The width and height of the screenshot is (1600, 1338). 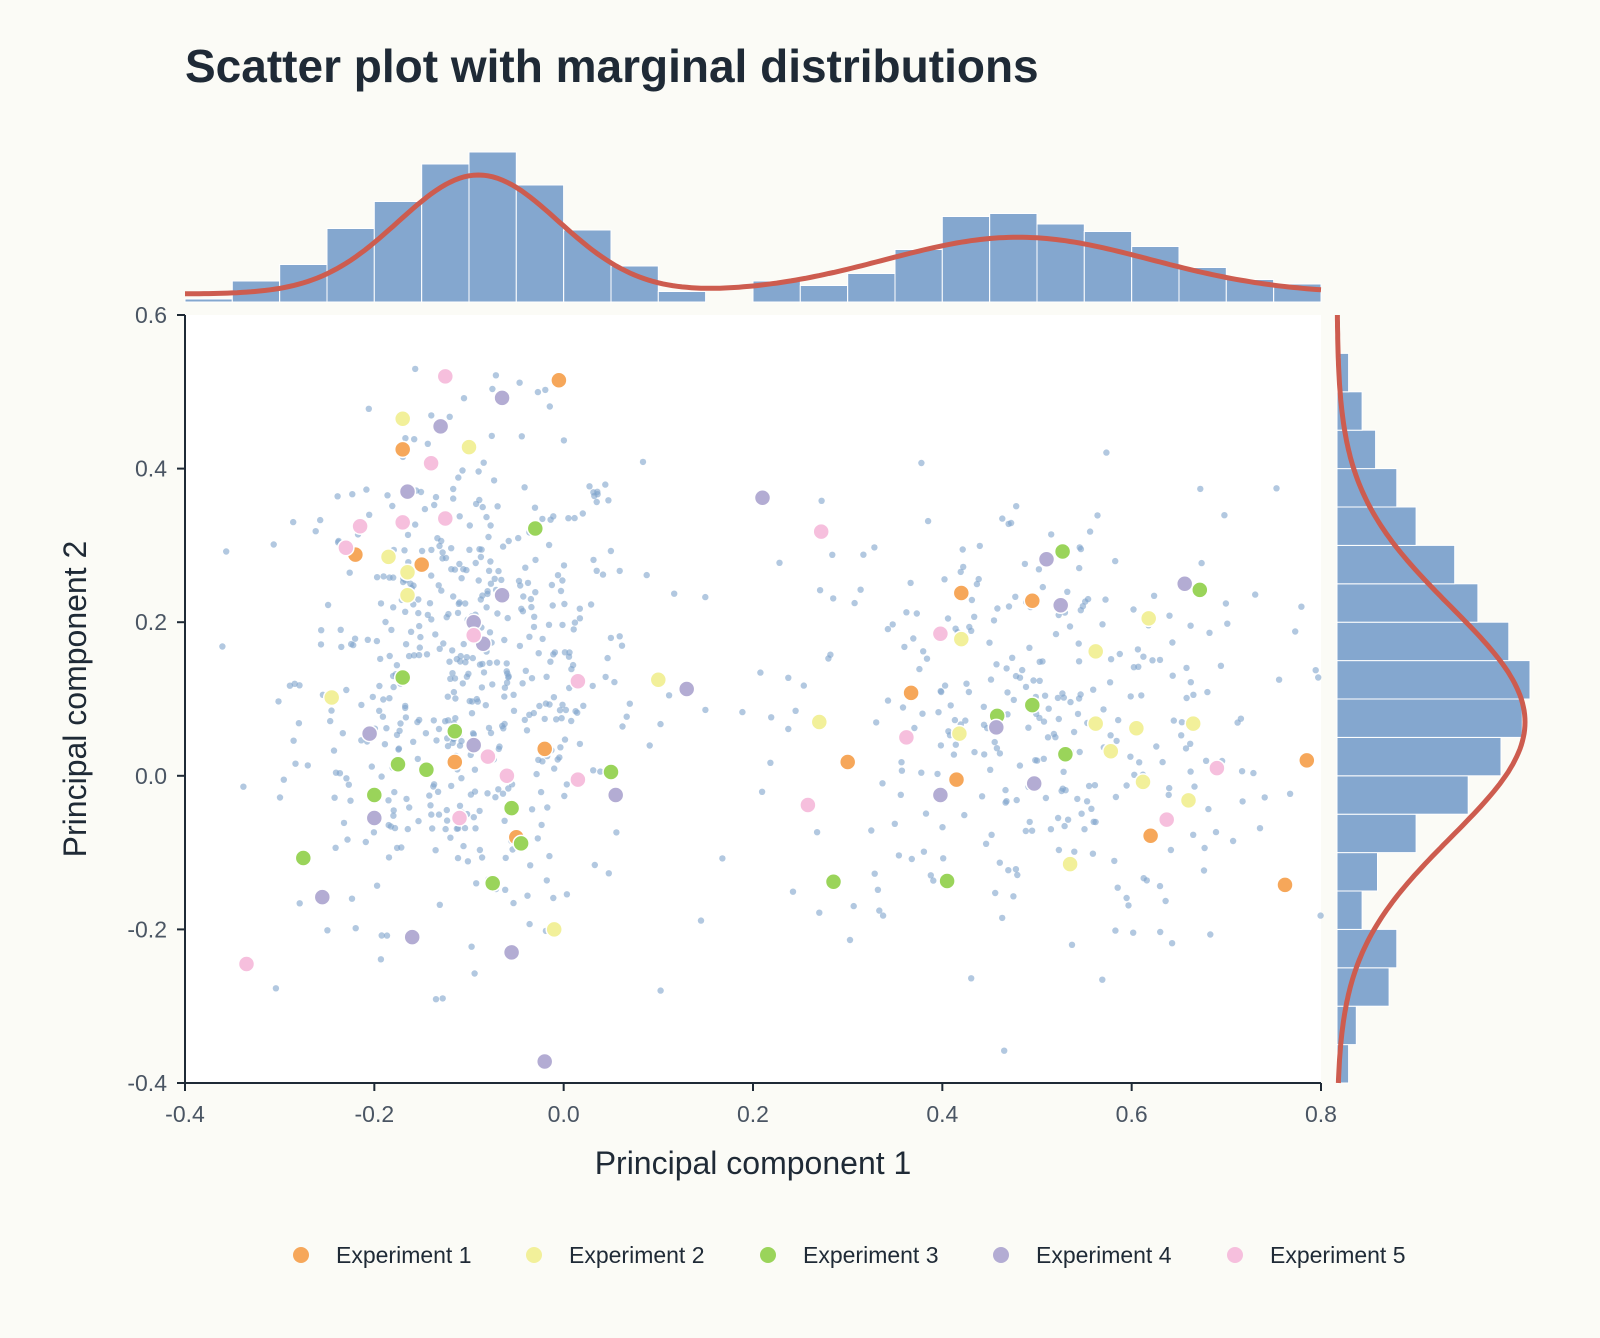 I want to click on right-hist-bar, so click(x=1433, y=680).